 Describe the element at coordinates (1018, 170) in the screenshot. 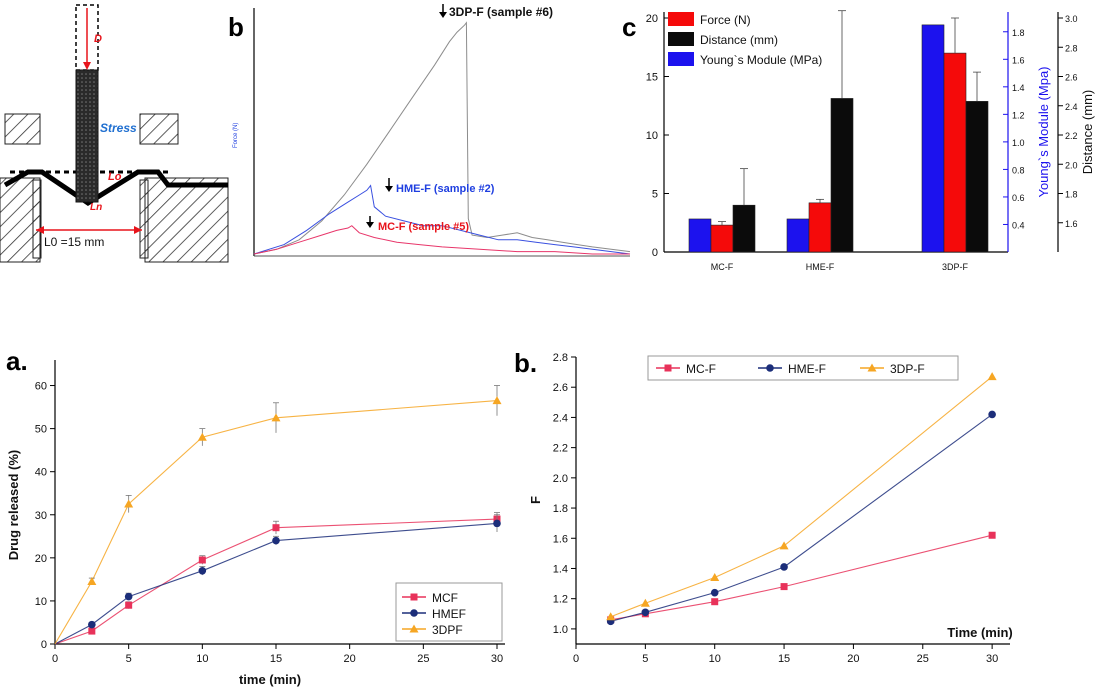

I see `young-tick-label: 0.8` at that location.